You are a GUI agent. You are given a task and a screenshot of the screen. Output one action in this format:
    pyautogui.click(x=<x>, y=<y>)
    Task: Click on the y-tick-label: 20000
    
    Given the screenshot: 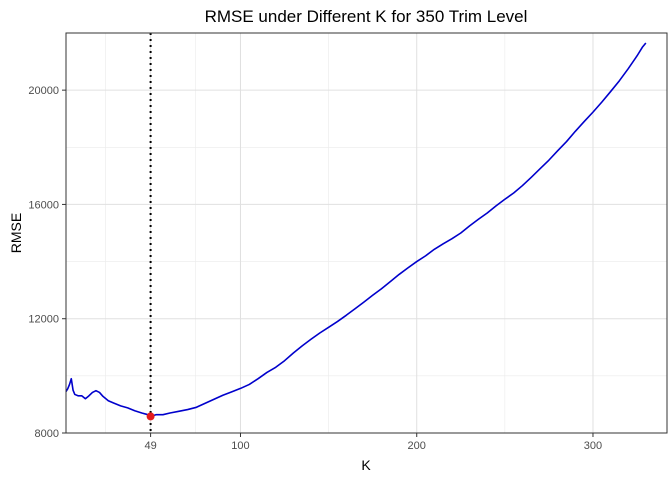 What is the action you would take?
    pyautogui.click(x=43, y=91)
    